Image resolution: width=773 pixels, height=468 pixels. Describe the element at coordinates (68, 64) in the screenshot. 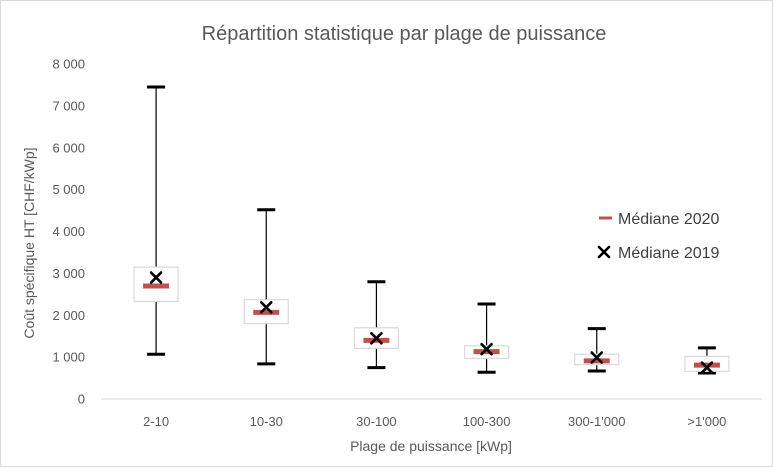

I see `y-tick-label: 8 000` at that location.